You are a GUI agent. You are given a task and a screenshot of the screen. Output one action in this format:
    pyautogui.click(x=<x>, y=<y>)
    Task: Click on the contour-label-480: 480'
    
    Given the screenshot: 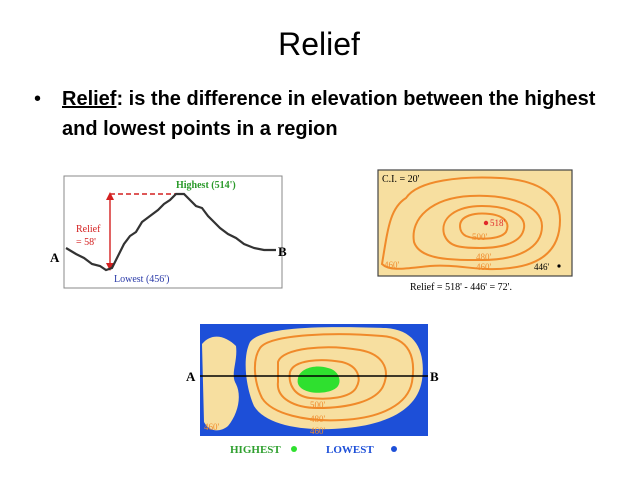 What is the action you would take?
    pyautogui.click(x=484, y=257)
    